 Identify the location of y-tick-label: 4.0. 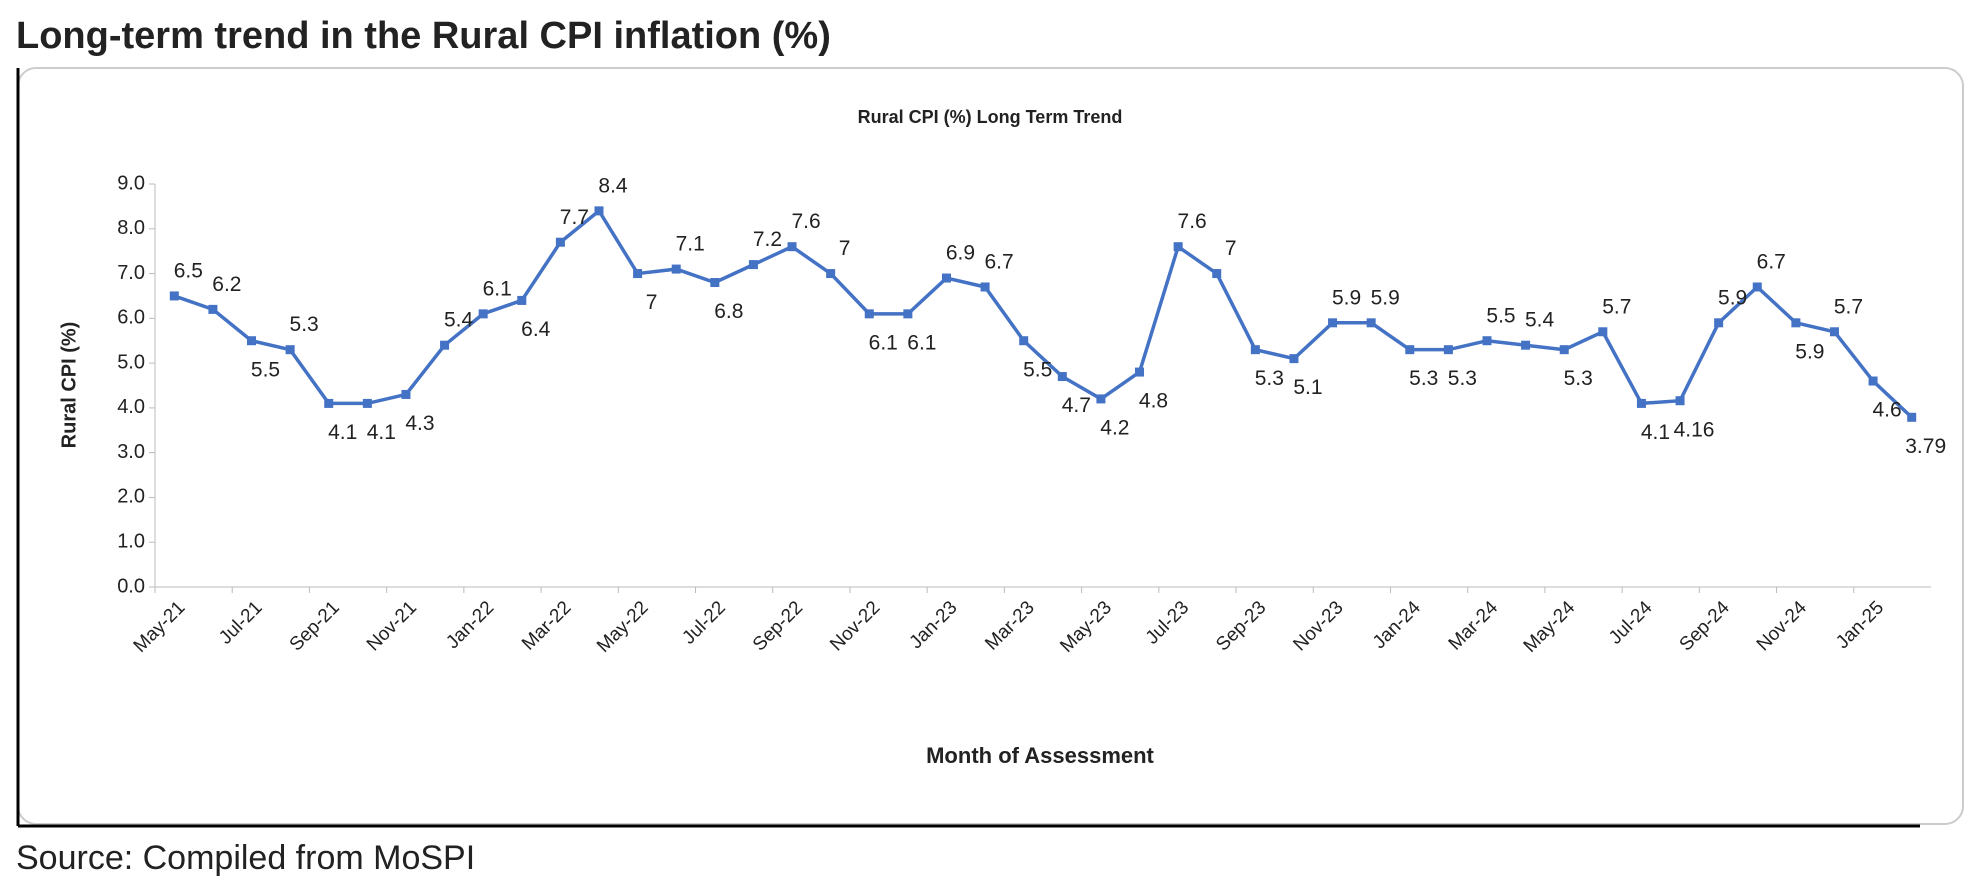
(131, 407).